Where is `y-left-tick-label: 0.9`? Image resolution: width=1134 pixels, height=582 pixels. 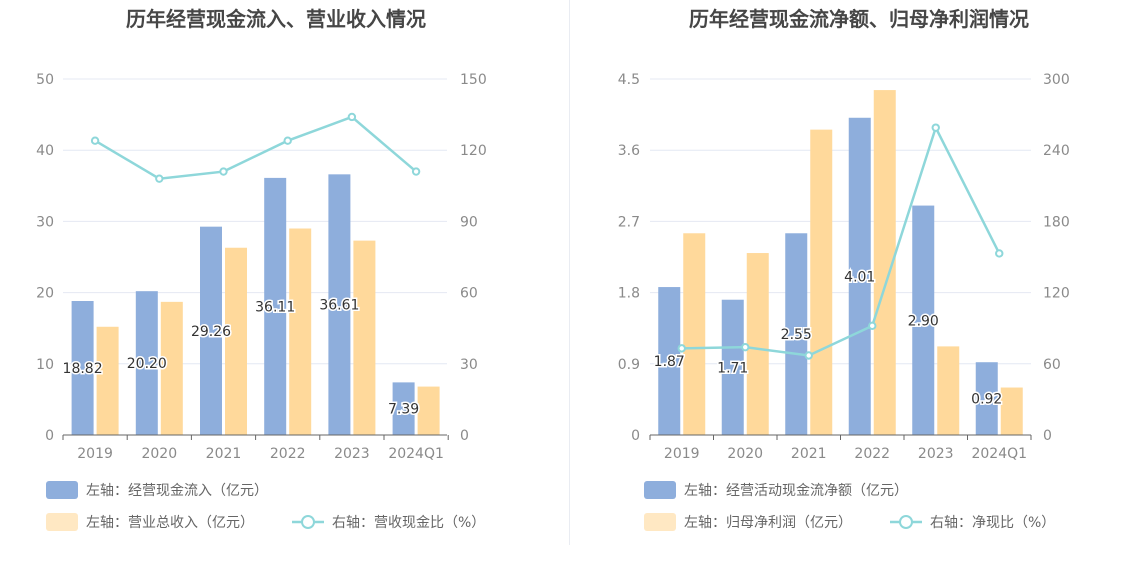 y-left-tick-label: 0.9 is located at coordinates (629, 365).